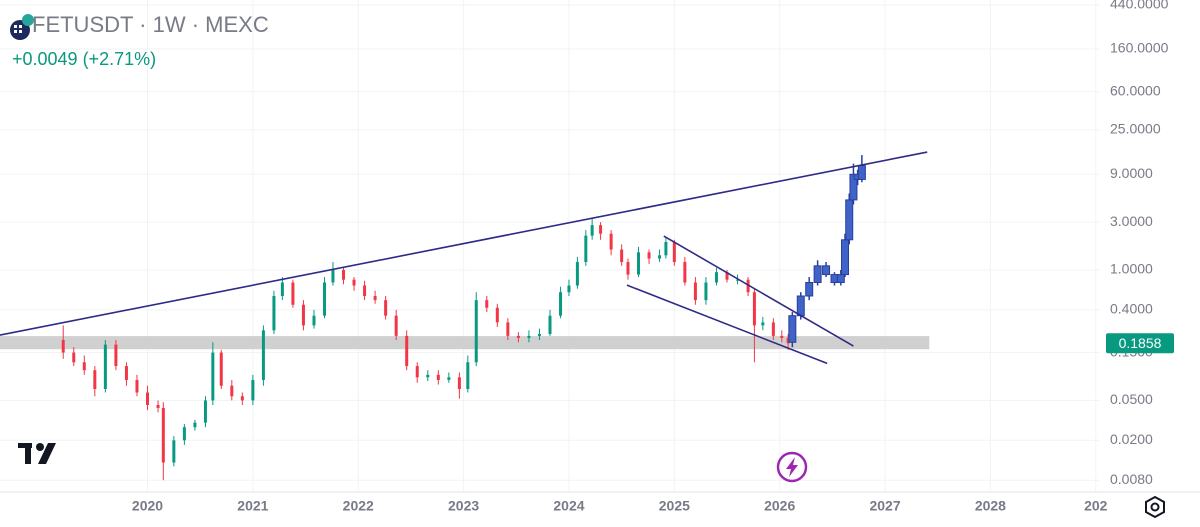 The height and width of the screenshot is (527, 1200). Describe the element at coordinates (568, 506) in the screenshot. I see `x-tick-label: 2024` at that location.